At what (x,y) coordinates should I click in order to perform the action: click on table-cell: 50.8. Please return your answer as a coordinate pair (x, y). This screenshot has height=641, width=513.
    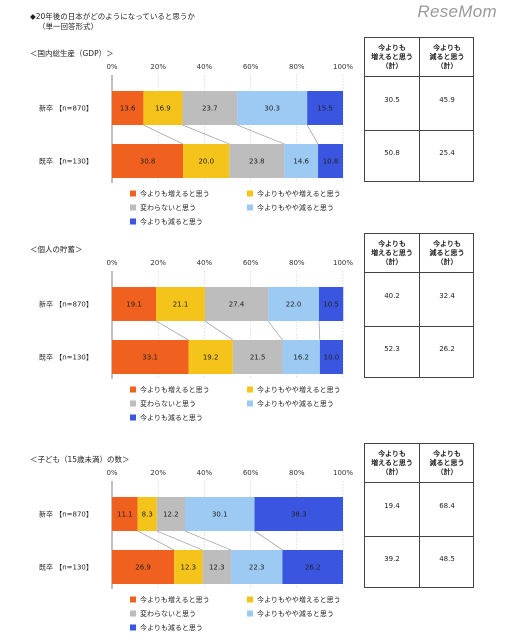
    Looking at the image, I should click on (392, 153).